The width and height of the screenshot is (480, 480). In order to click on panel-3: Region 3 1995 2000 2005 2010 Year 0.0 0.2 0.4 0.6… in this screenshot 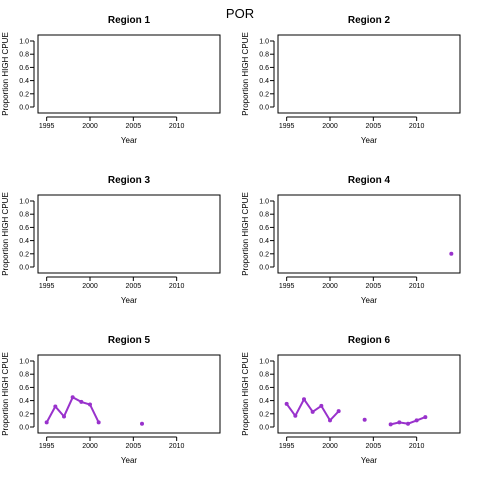, I will do `click(110, 240)`.